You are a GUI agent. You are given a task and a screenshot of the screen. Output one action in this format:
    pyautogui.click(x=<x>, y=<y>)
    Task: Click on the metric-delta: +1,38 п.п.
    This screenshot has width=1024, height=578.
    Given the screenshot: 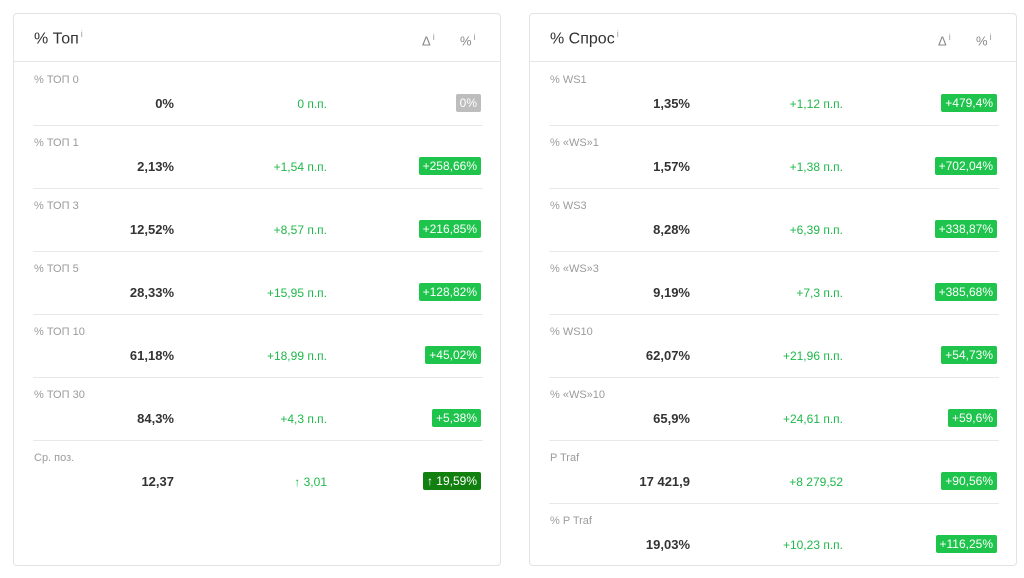 What is the action you would take?
    pyautogui.click(x=816, y=167)
    